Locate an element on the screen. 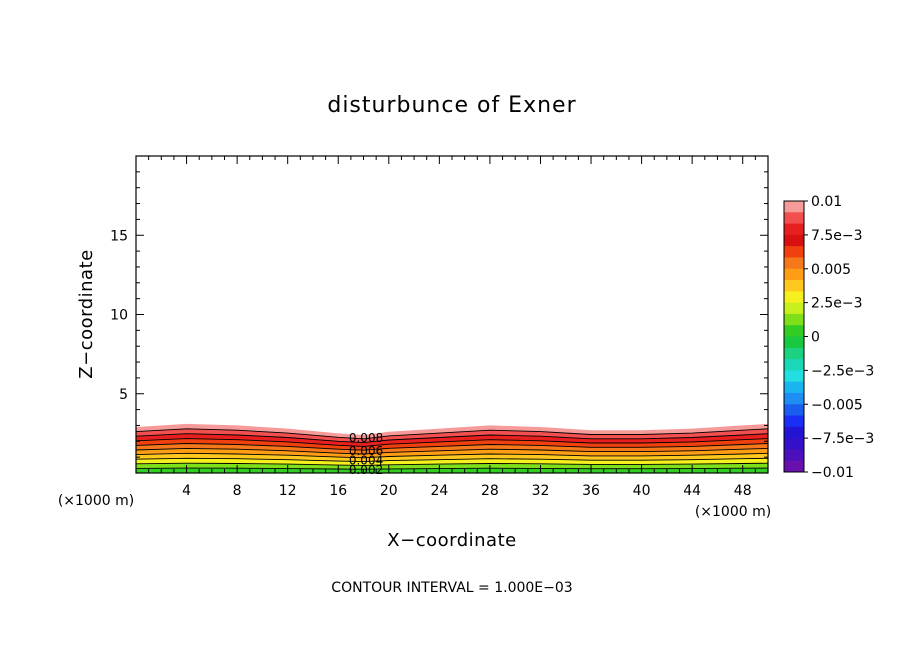 This screenshot has height=659, width=904. x-tick-label: 40 is located at coordinates (642, 491).